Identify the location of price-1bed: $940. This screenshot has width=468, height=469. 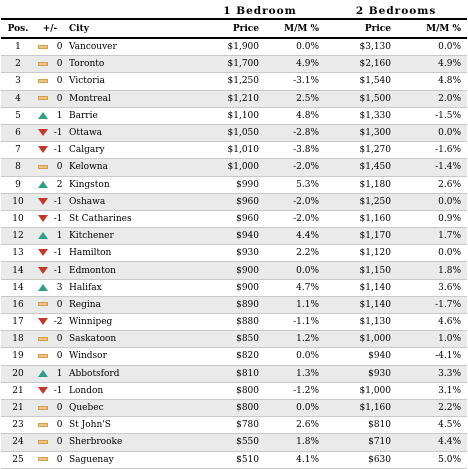
(230, 236).